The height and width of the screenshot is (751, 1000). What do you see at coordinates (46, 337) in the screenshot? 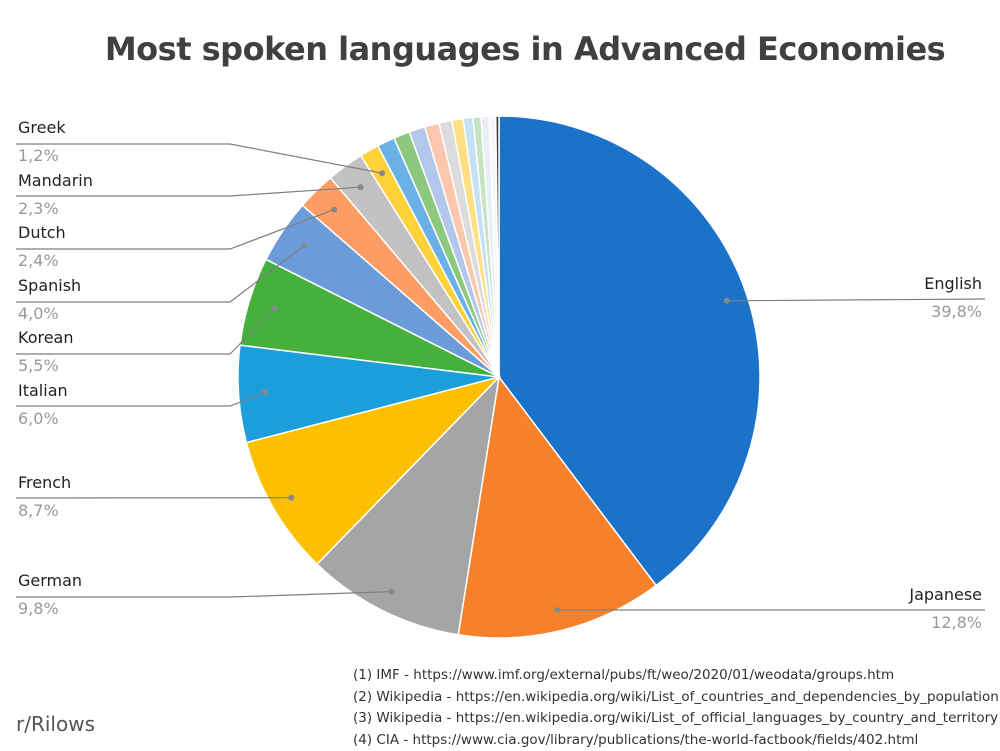
I see `slice-label-name: Korean` at bounding box center [46, 337].